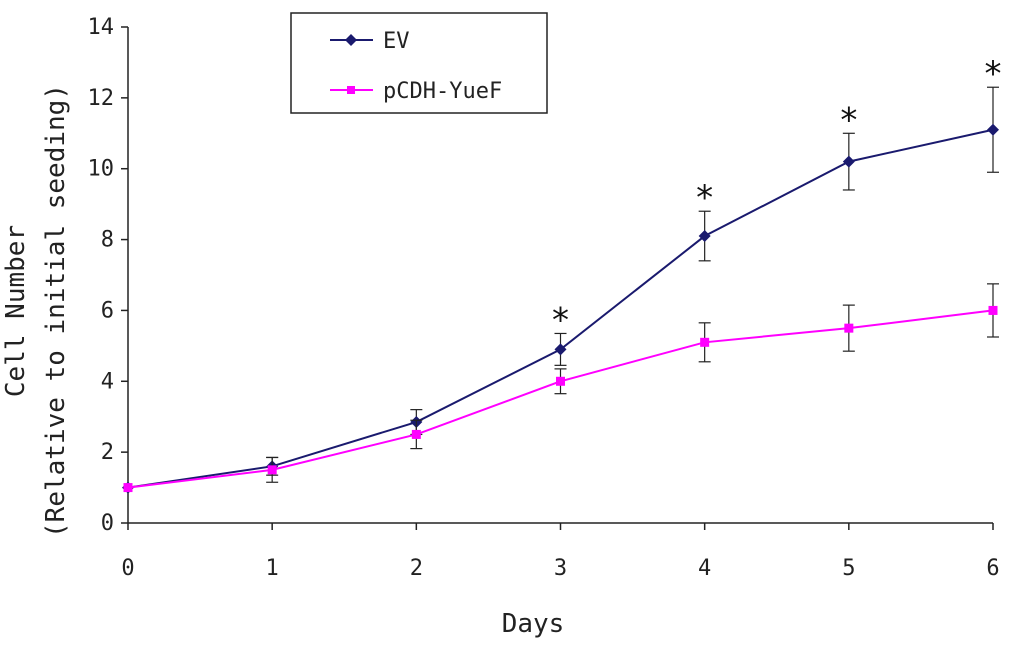  What do you see at coordinates (272, 568) in the screenshot?
I see `x-tick-label: 1` at bounding box center [272, 568].